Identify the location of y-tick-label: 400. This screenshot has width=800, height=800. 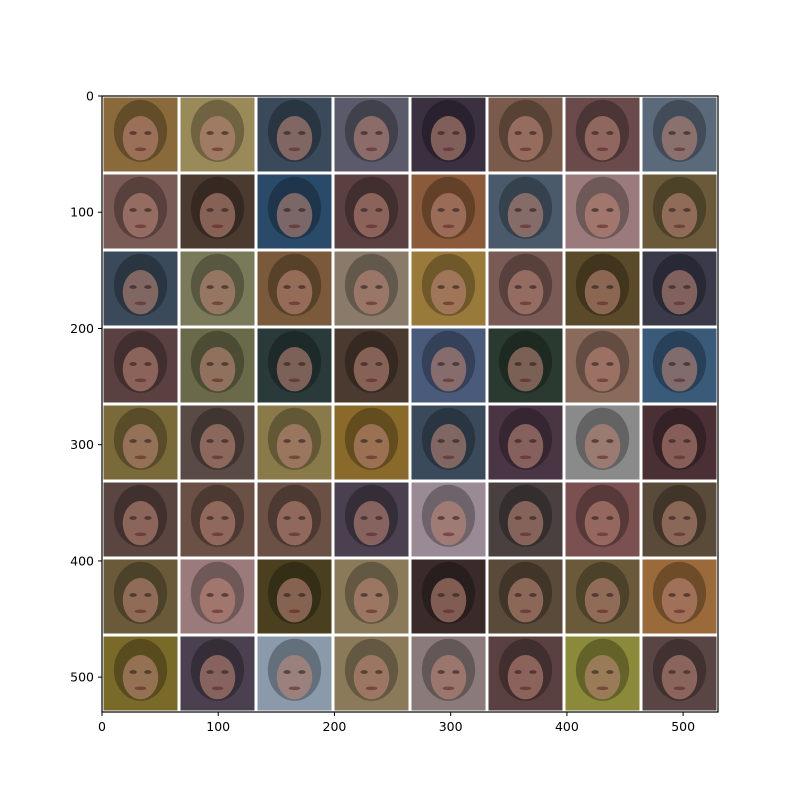
(82, 560).